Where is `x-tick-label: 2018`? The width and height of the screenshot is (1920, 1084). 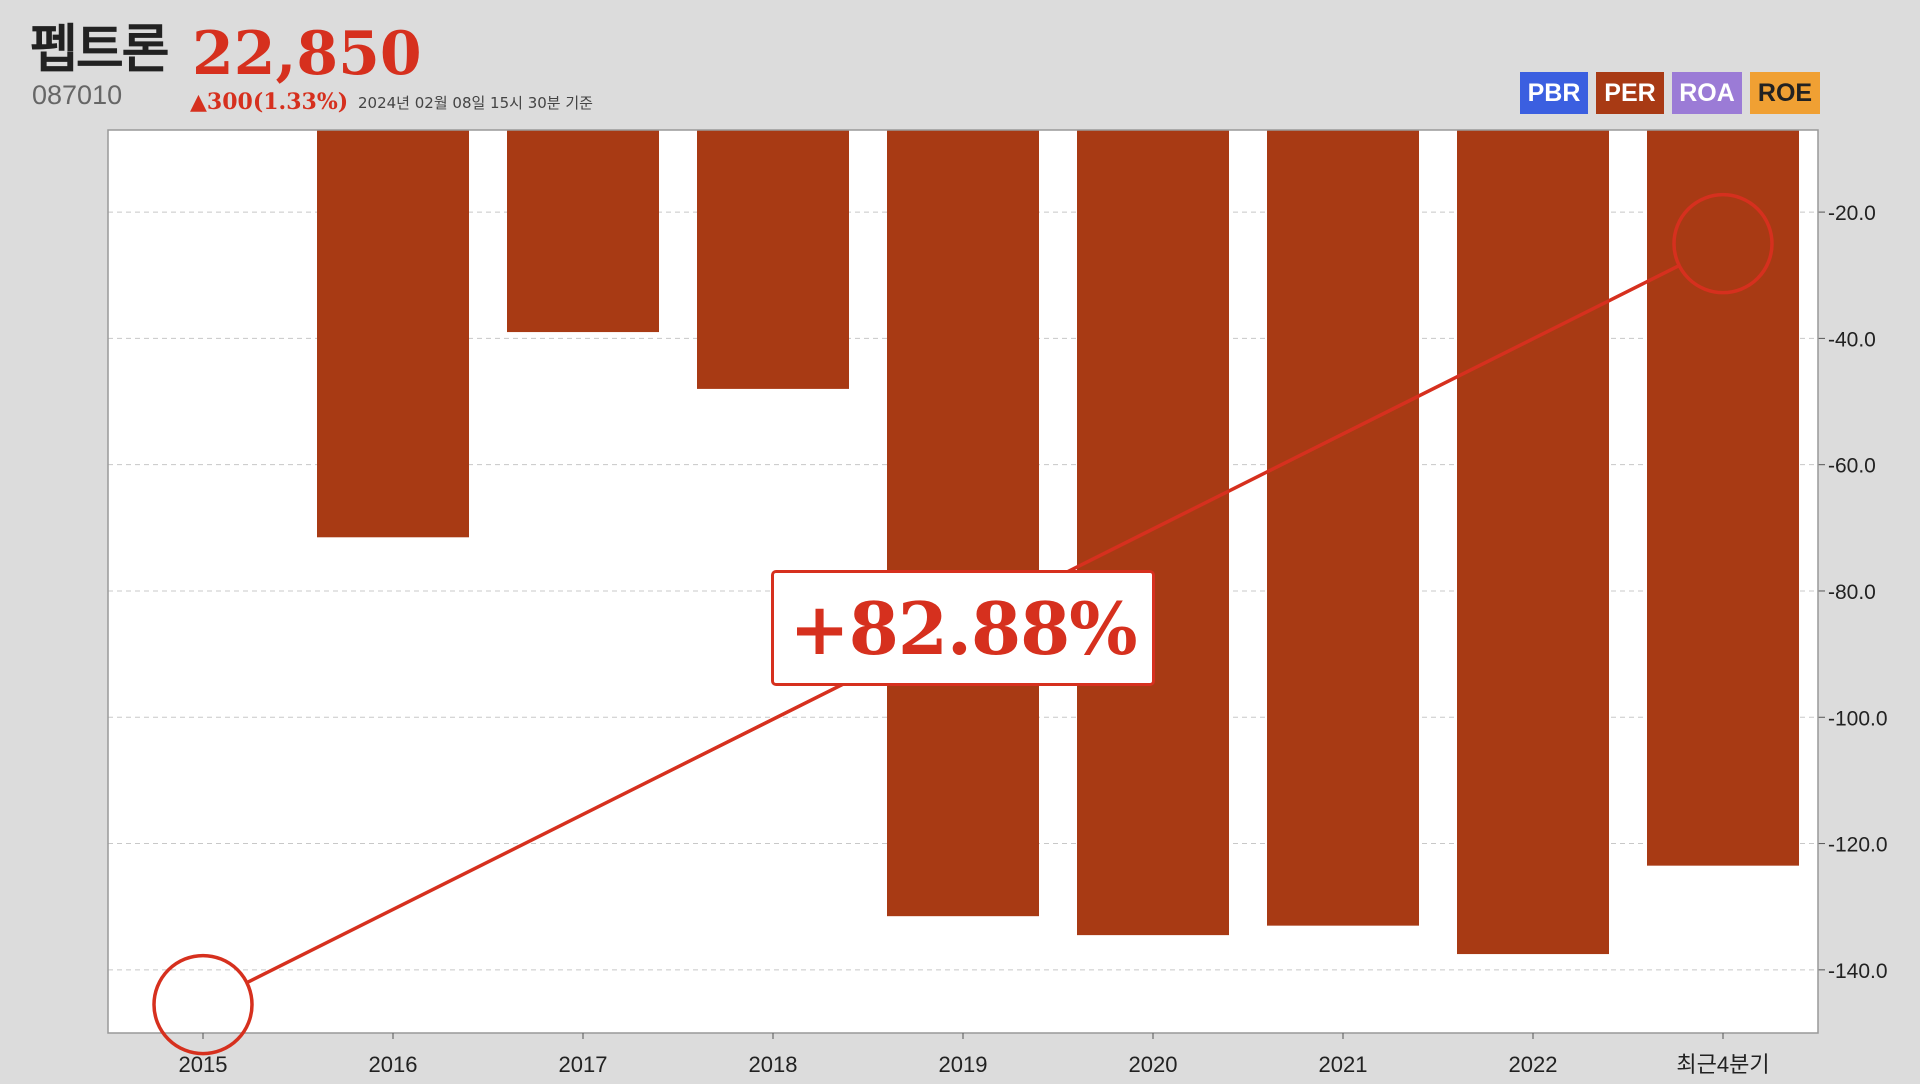 x-tick-label: 2018 is located at coordinates (773, 1064).